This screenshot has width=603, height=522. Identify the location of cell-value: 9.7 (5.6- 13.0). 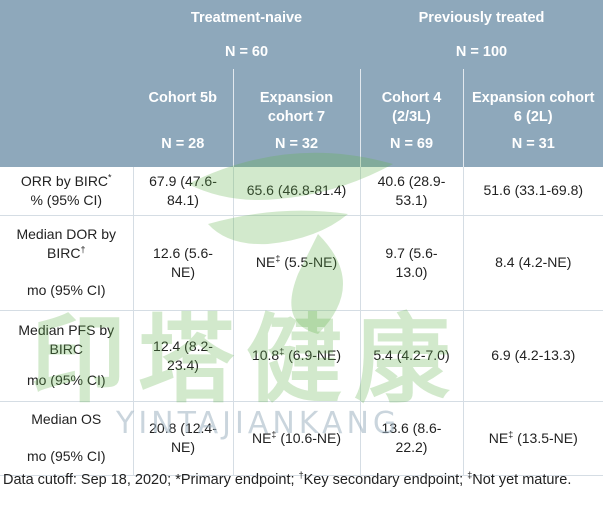
(411, 263).